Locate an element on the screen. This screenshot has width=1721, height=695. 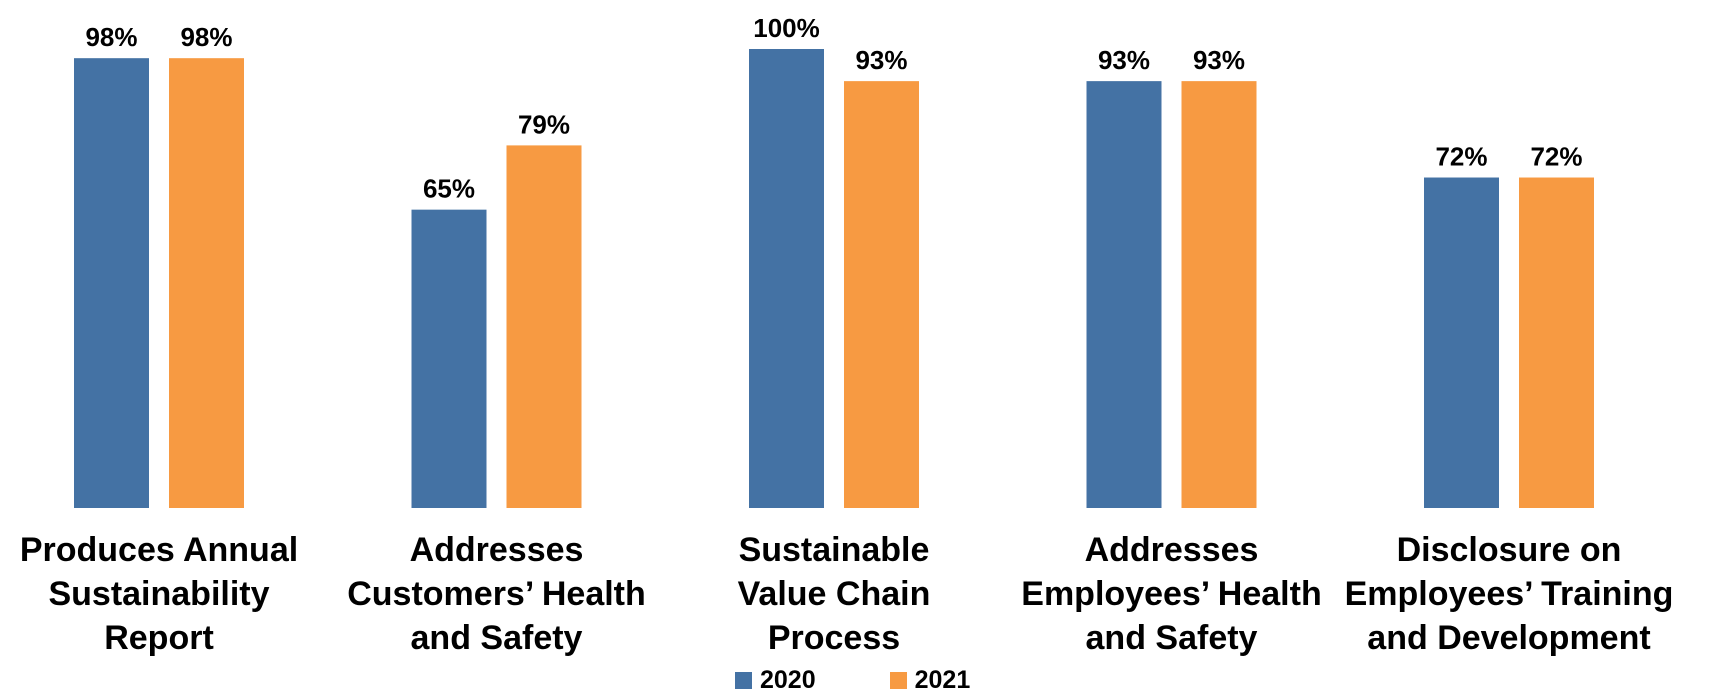
value-label-2021-cat-1: 79% is located at coordinates (544, 124).